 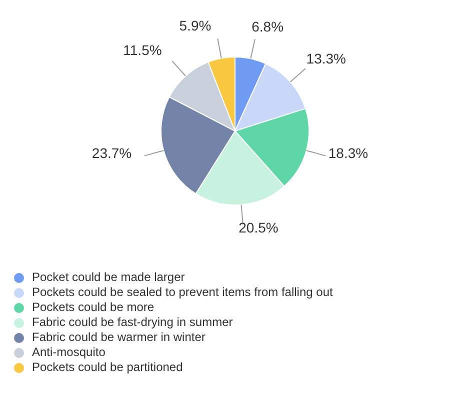 I want to click on data-label: 11.5%, so click(x=142, y=50).